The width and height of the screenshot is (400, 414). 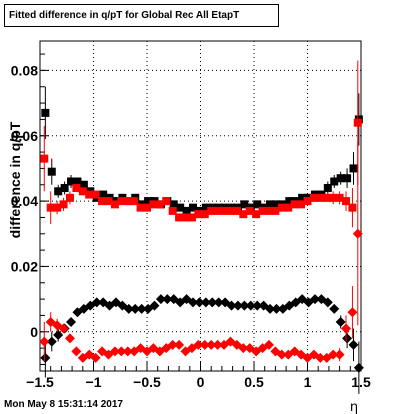 I want to click on x-tick-label: 0.5, so click(x=254, y=382).